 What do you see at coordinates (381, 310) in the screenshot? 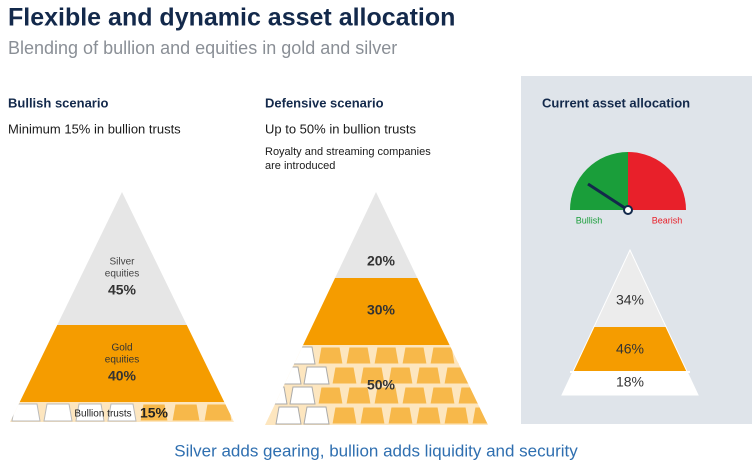
I see `layer-value: 30%` at bounding box center [381, 310].